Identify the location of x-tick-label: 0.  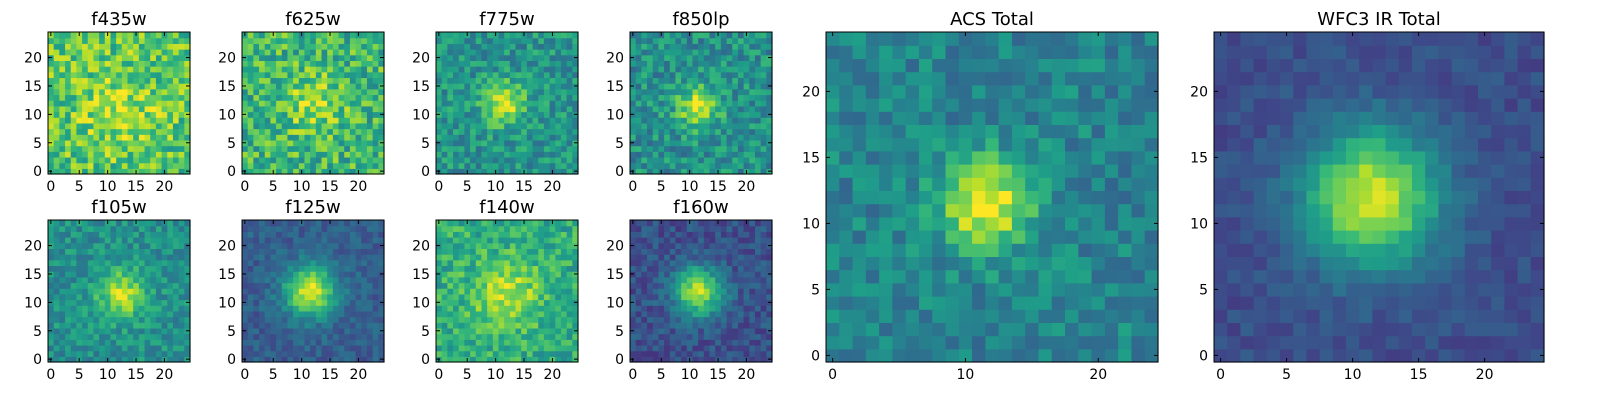
(632, 187).